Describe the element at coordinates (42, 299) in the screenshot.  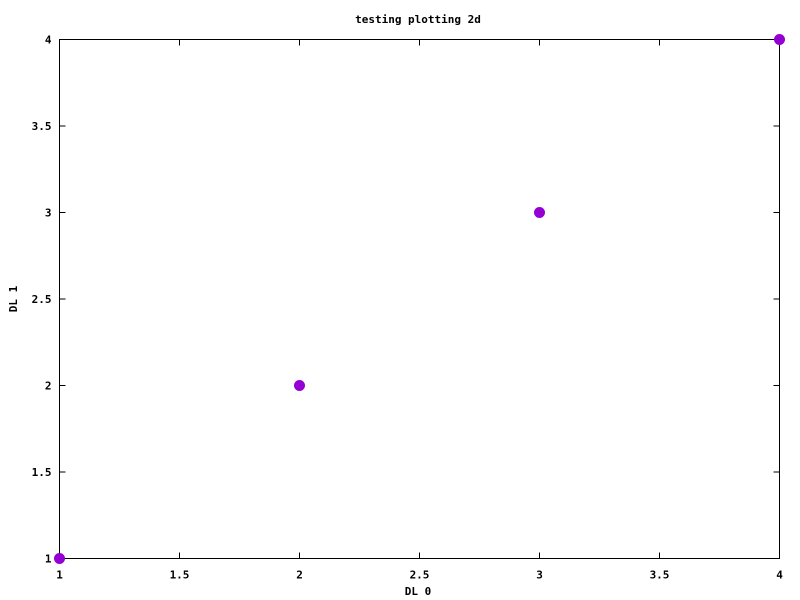
I see `y-tick-label: 2.5` at that location.